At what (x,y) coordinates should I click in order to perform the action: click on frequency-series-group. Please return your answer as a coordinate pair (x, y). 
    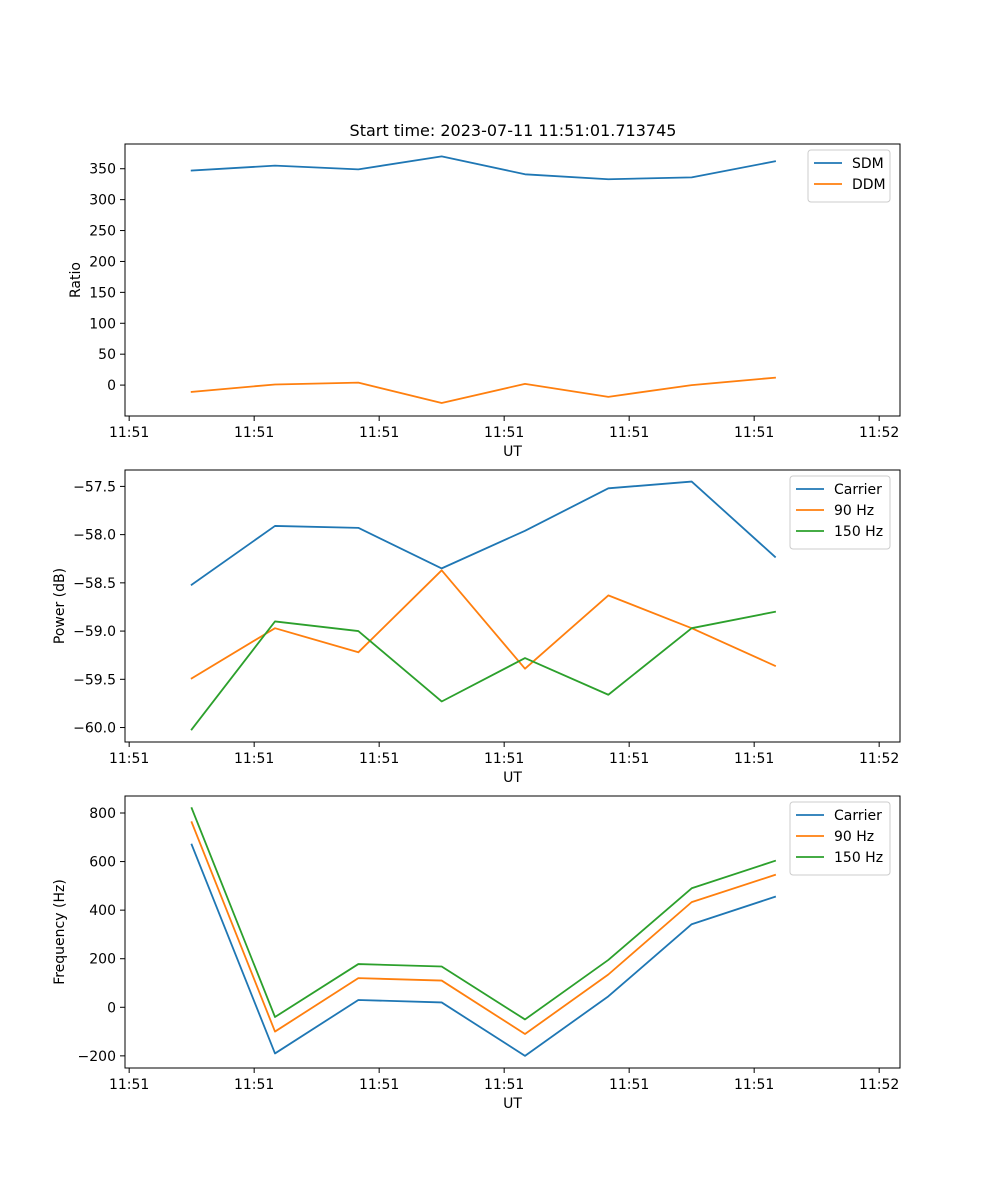
    Looking at the image, I should click on (483, 931).